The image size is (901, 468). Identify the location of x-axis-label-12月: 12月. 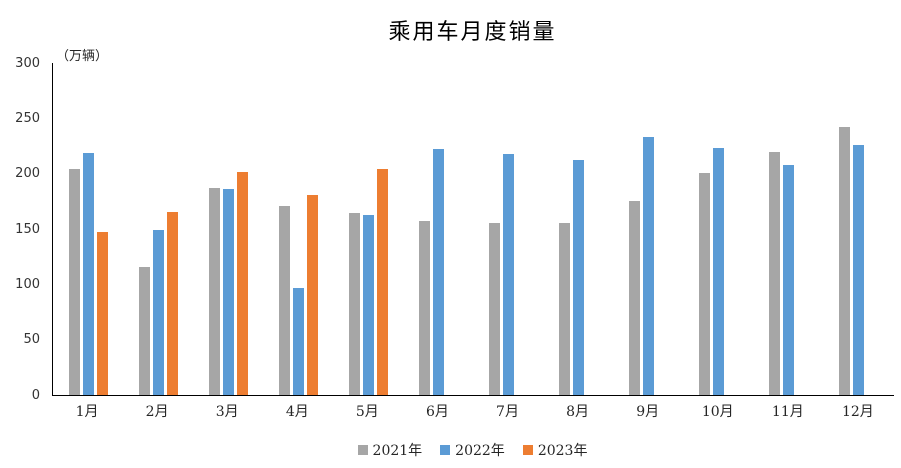
(857, 412).